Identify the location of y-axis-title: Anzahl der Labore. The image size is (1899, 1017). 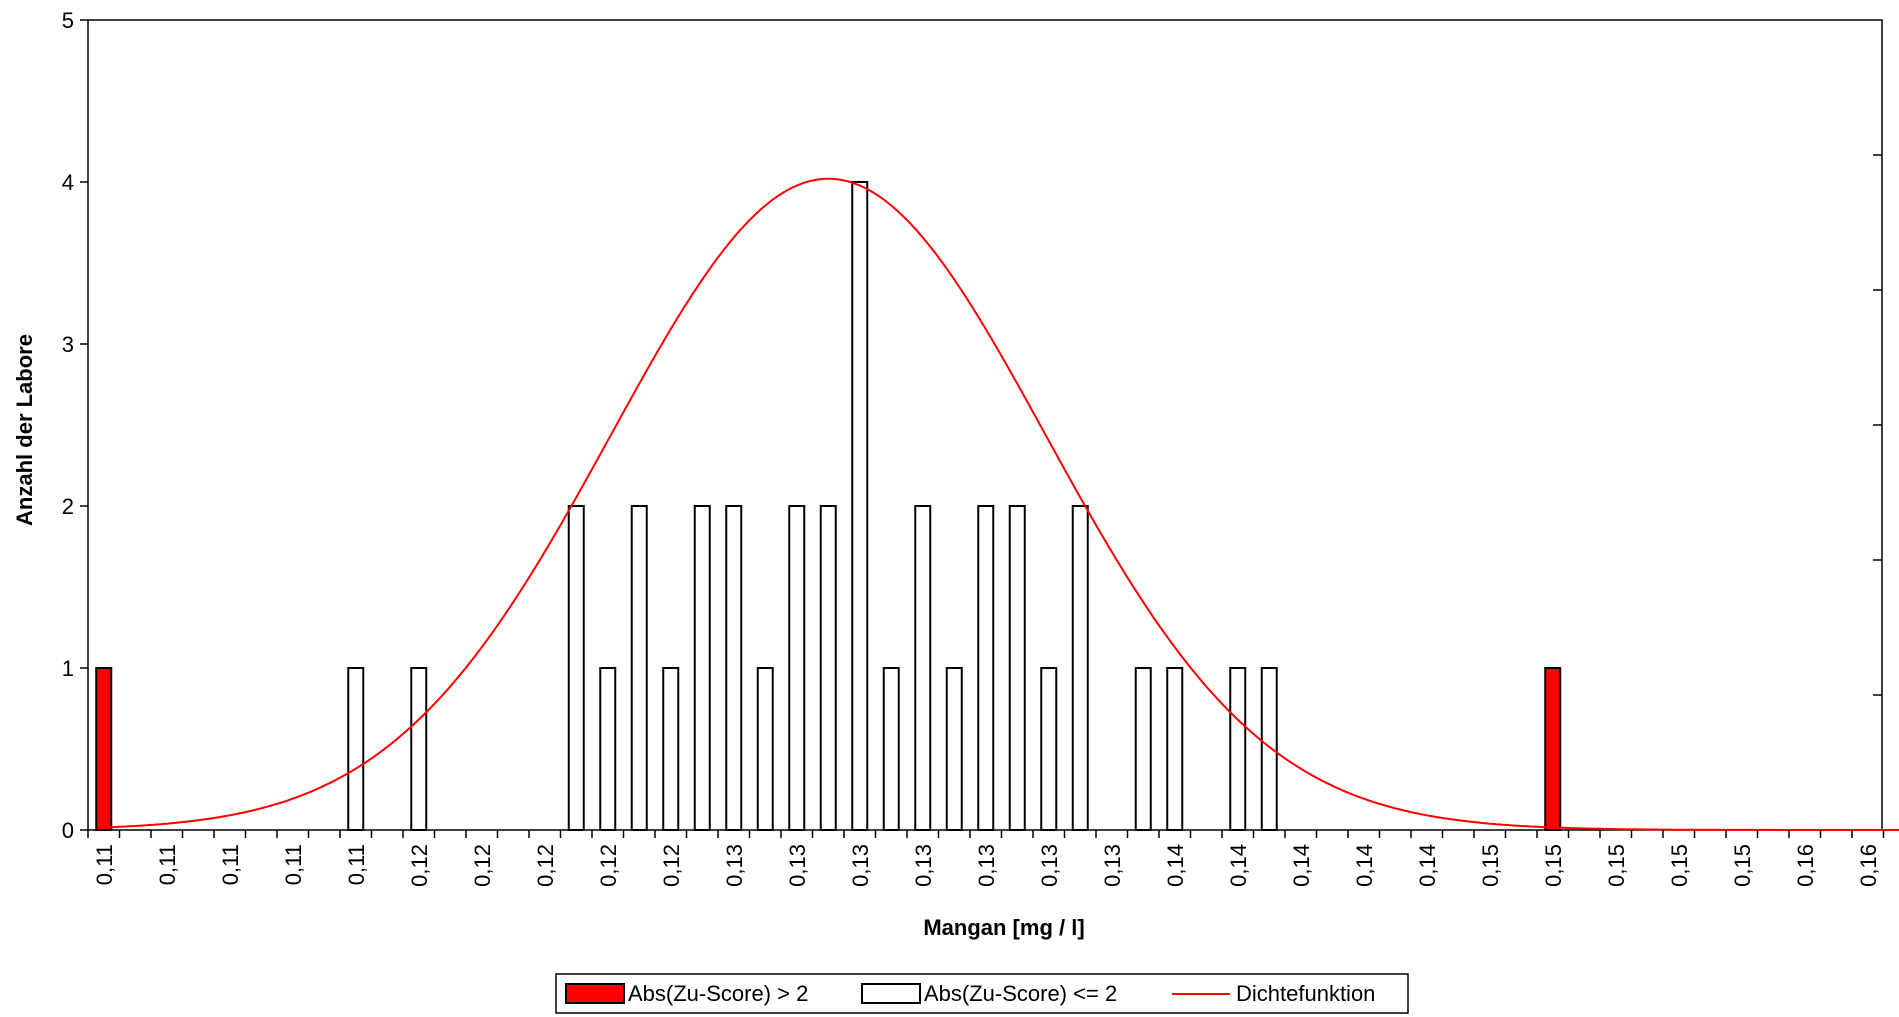
(24, 430).